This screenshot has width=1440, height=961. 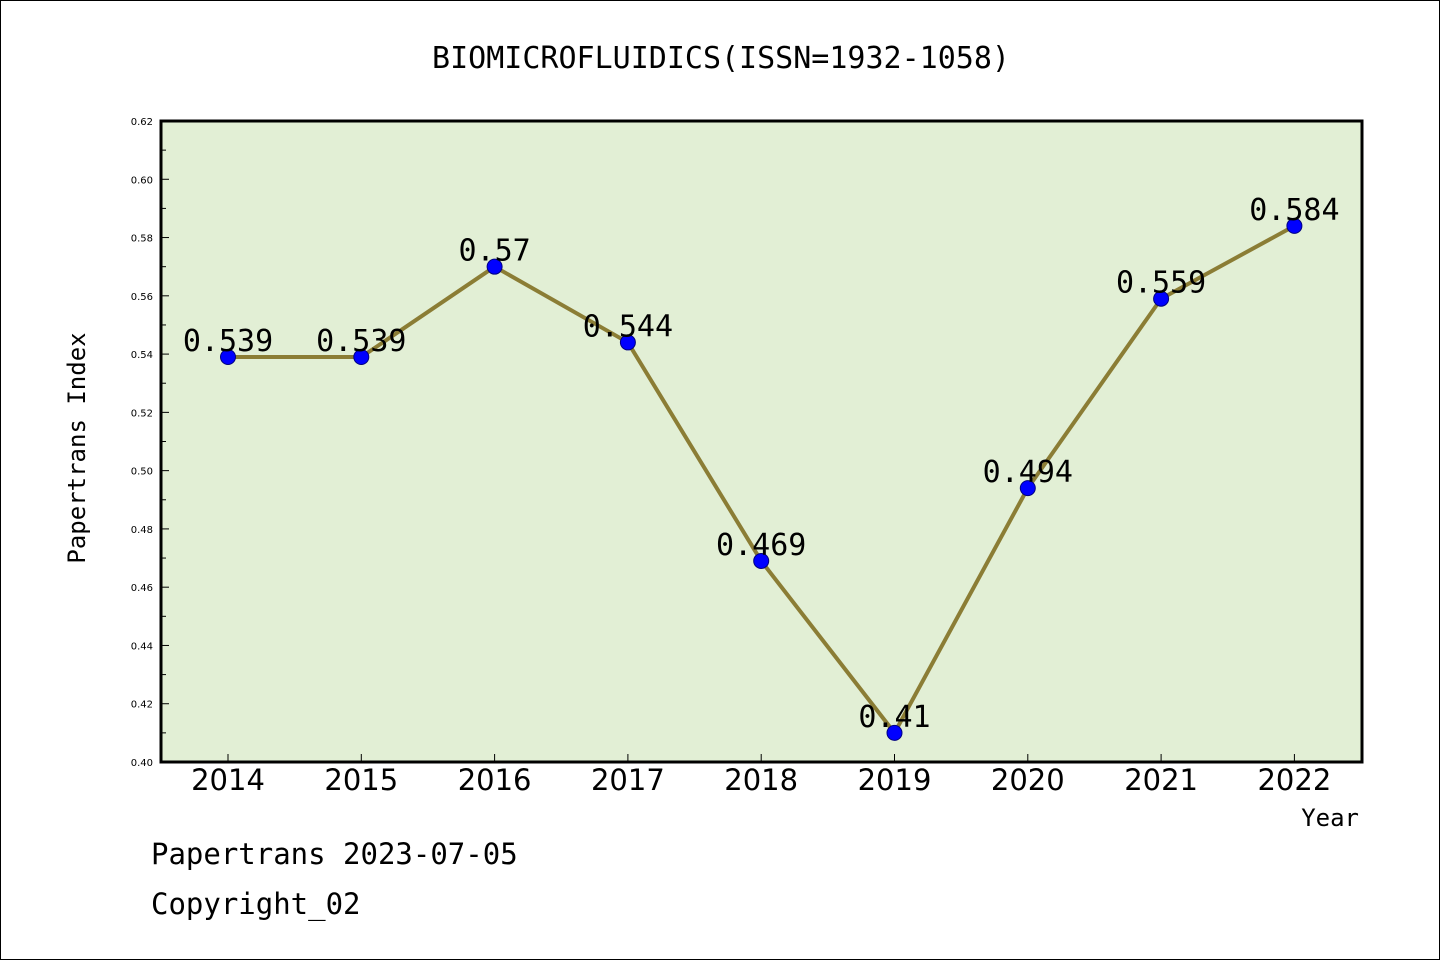 What do you see at coordinates (142, 239) in the screenshot?
I see `y-tick-label: 0.58` at bounding box center [142, 239].